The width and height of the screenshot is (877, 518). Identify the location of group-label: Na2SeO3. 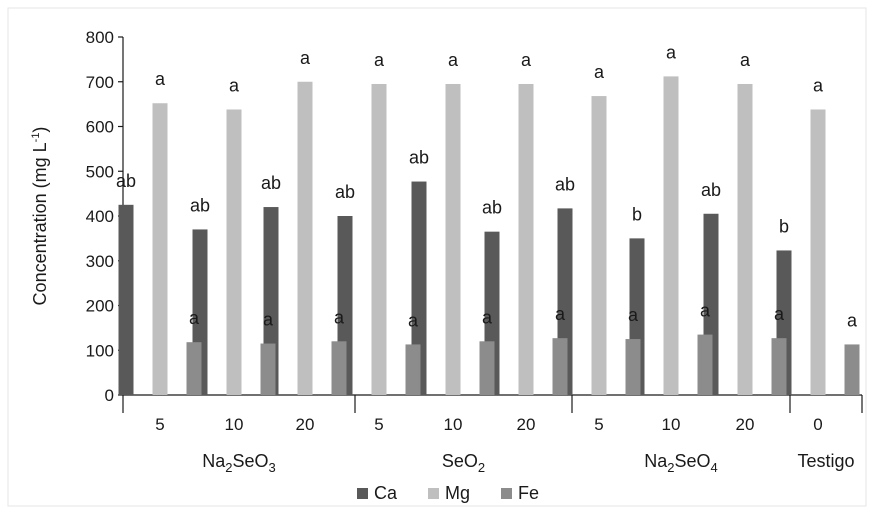
(239, 463).